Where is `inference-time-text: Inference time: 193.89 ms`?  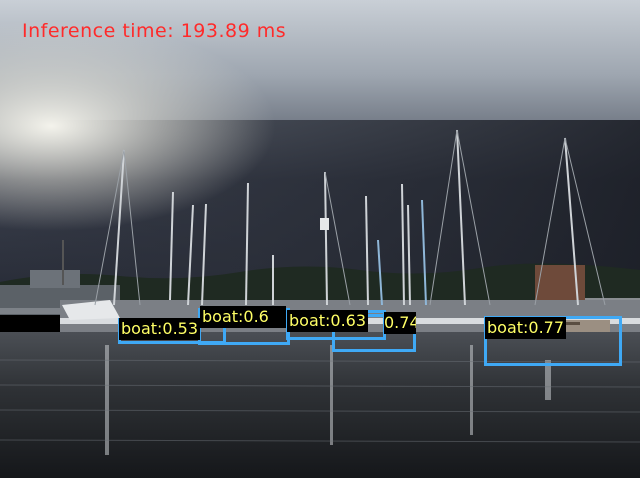
inference-time-text: Inference time: 193.89 ms is located at coordinates (154, 31).